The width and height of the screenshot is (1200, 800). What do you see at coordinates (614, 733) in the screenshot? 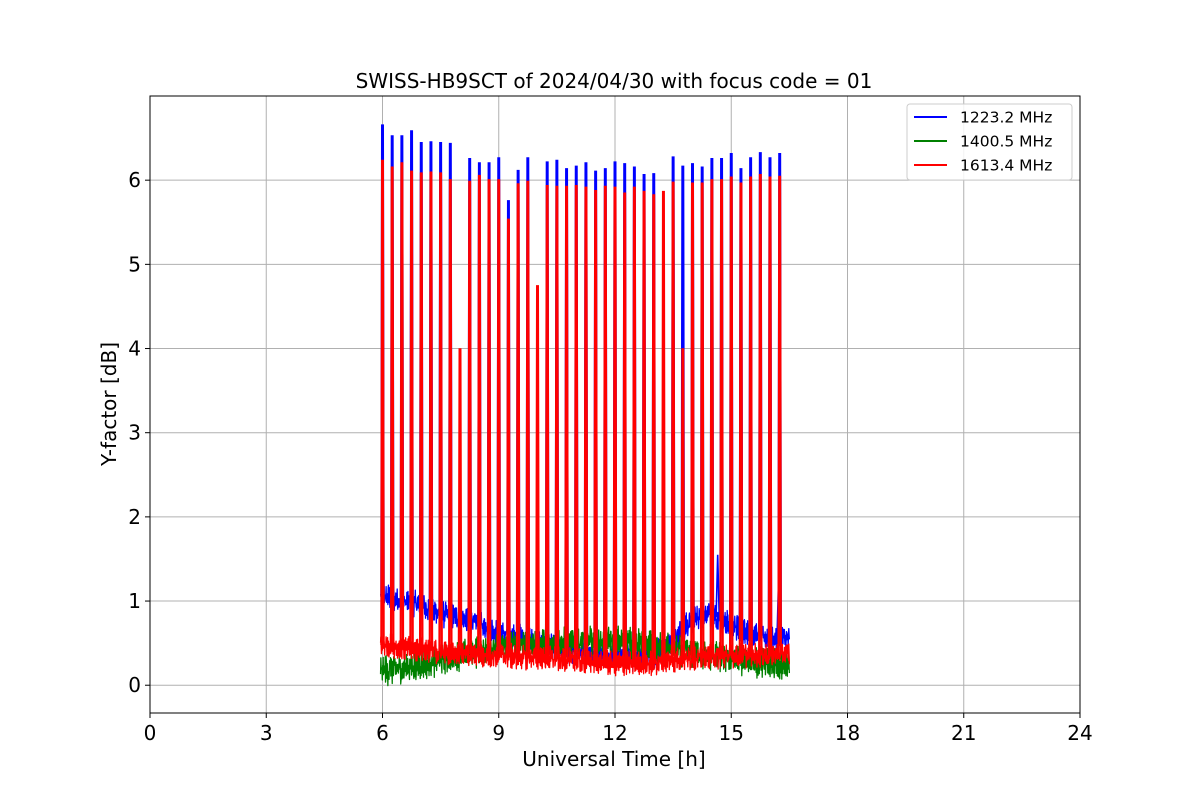
I see `x-tick-label: 12` at bounding box center [614, 733].